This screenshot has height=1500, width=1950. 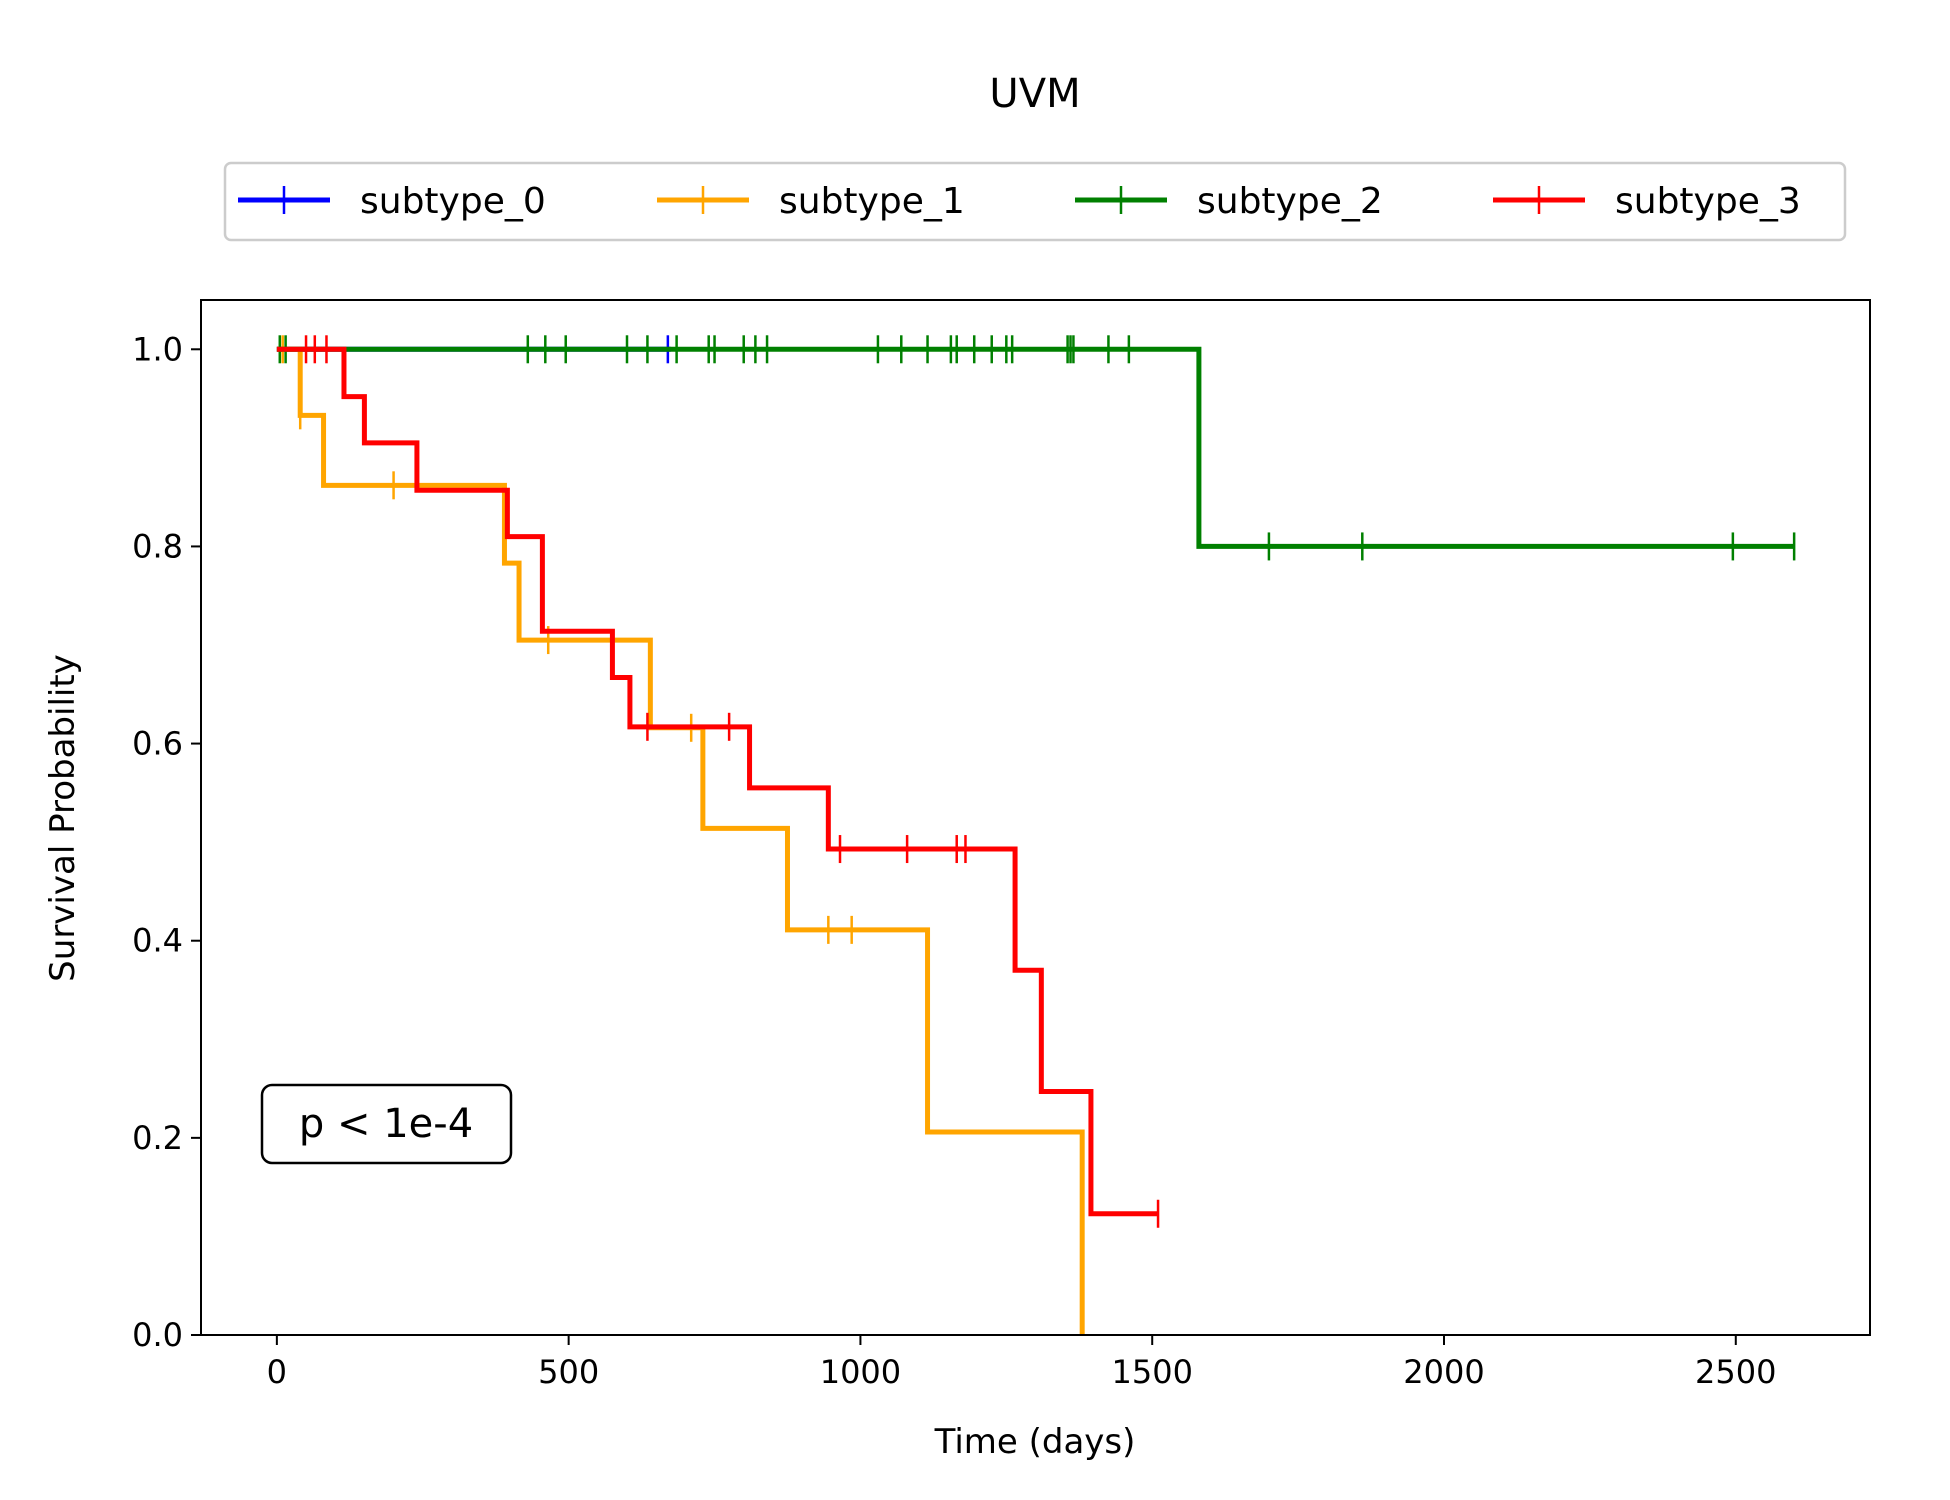 What do you see at coordinates (1034, 94) in the screenshot?
I see `chart-title: UVM` at bounding box center [1034, 94].